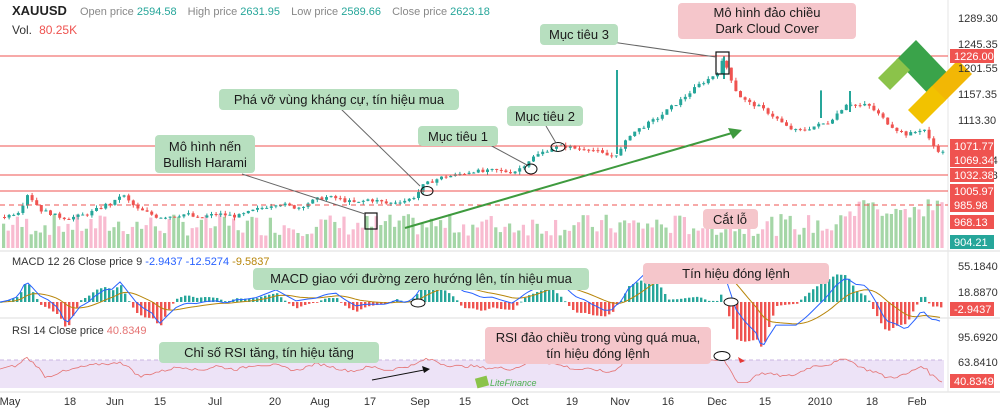 The image size is (1000, 411). Describe the element at coordinates (664, 49) in the screenshot. I see `pointer-line` at that location.